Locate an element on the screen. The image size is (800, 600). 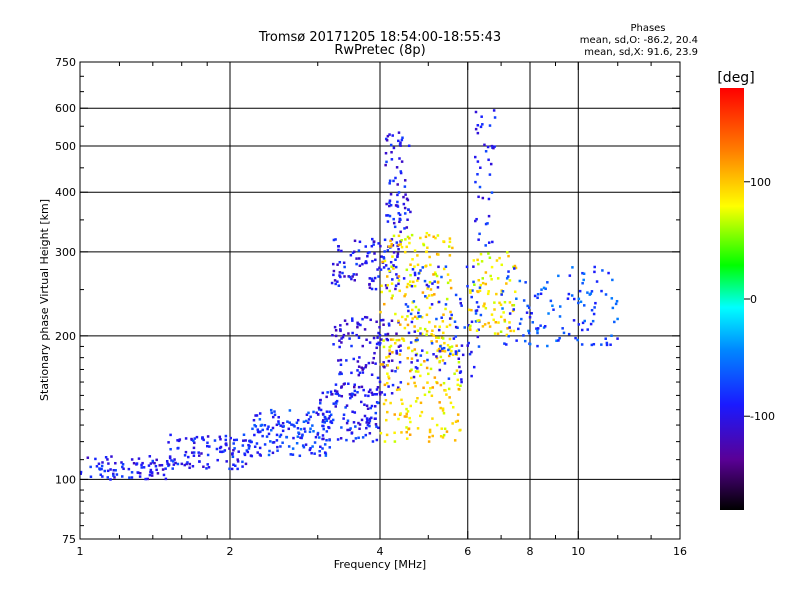
x-tick-label: 2 is located at coordinates (230, 551).